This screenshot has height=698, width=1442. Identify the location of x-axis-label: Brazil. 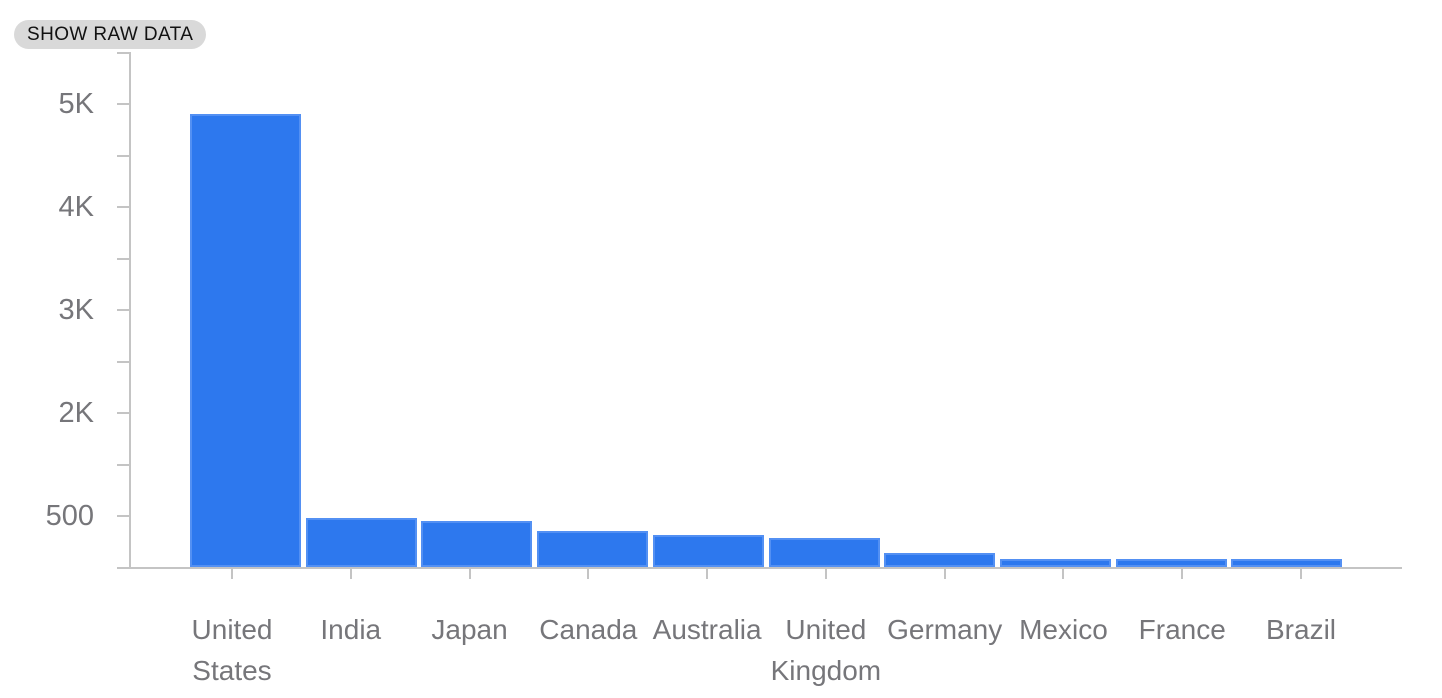
(1301, 629).